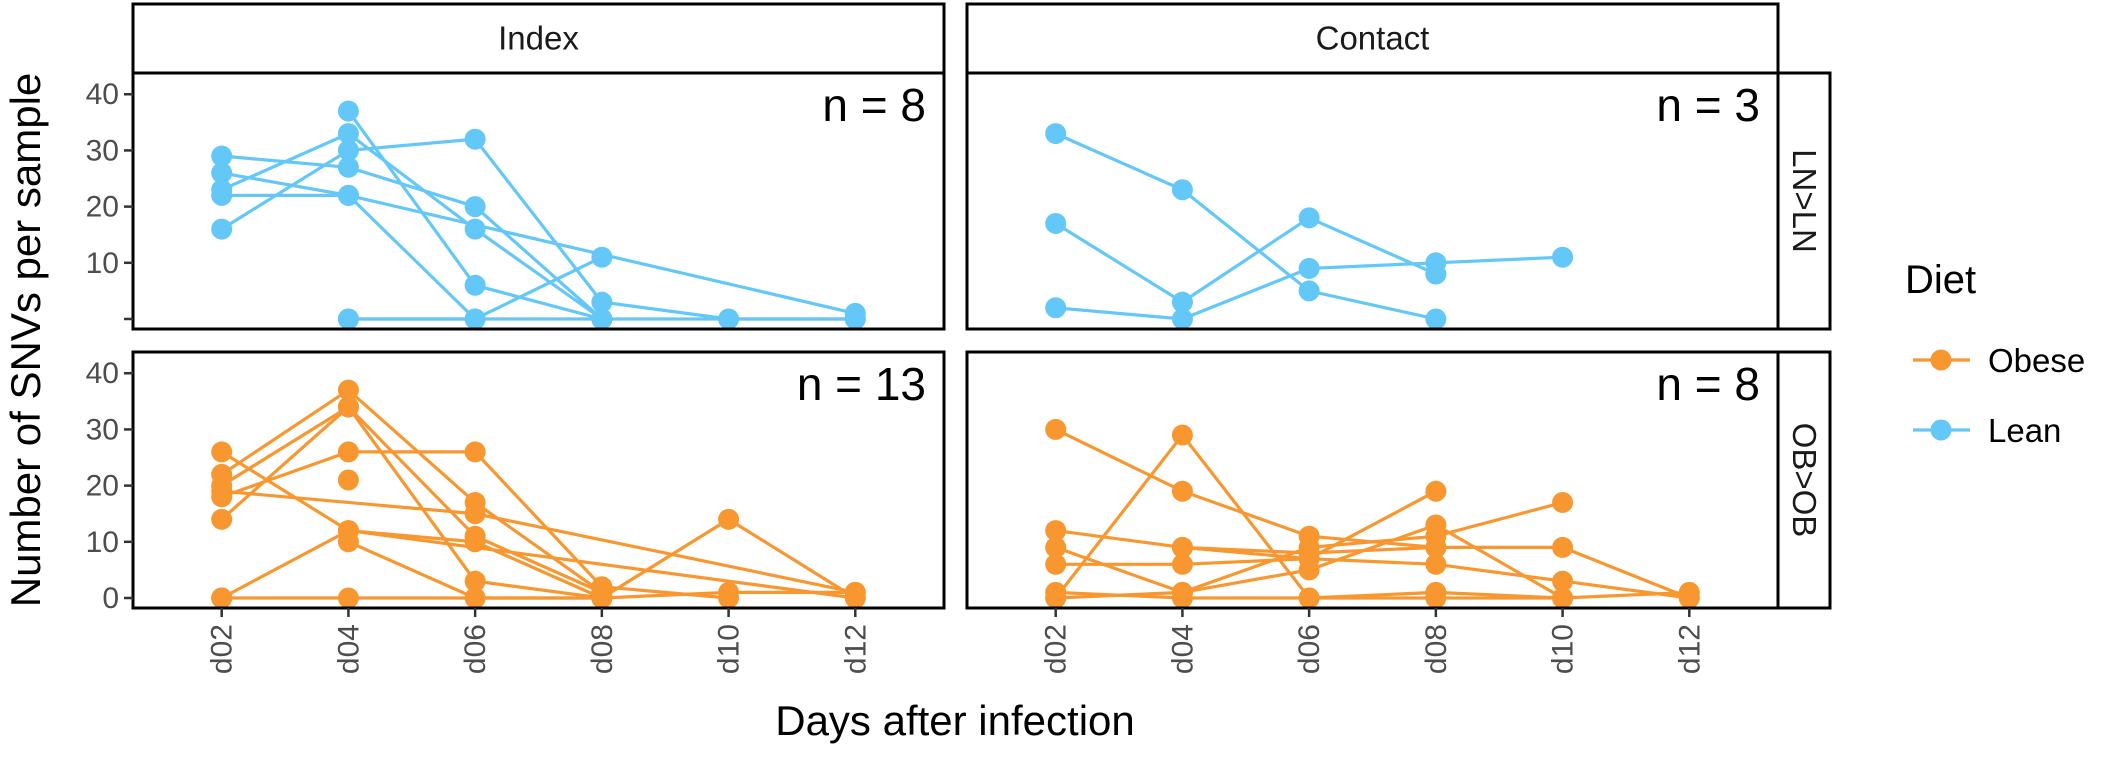 This screenshot has height=759, width=2113. I want to click on data-point-index-ob-ob-9-d12, so click(855, 592).